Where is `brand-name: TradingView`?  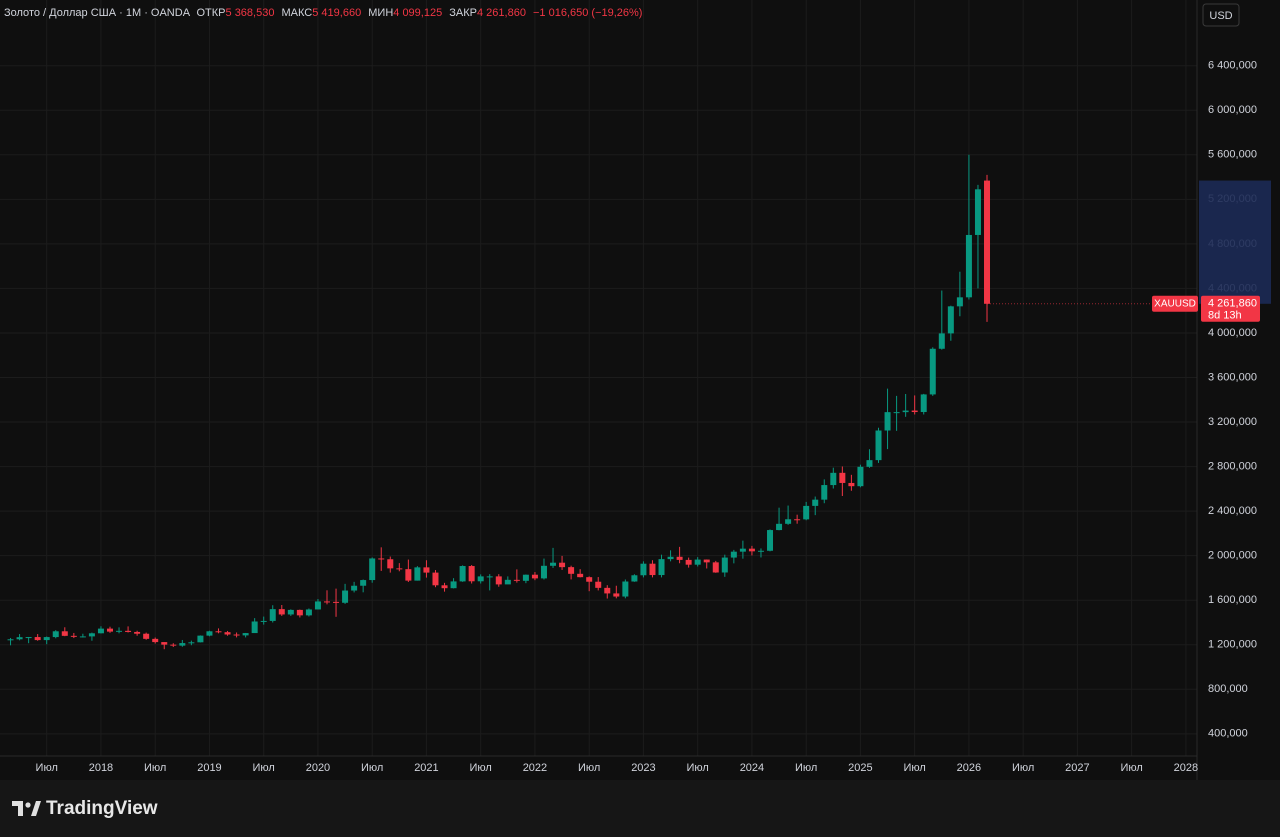
brand-name: TradingView is located at coordinates (102, 808).